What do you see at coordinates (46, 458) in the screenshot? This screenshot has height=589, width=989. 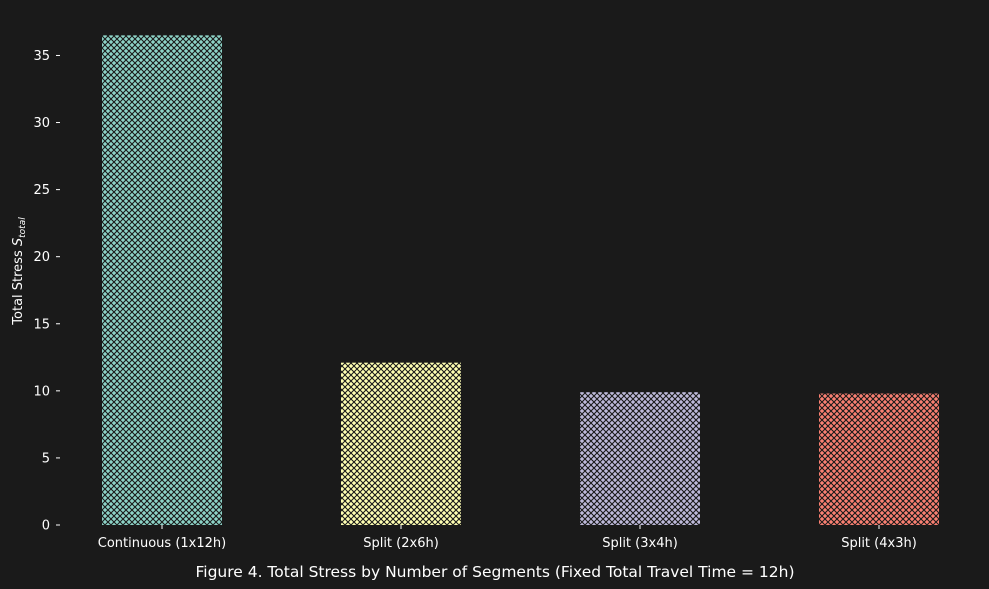 I see `y-tick-label: 5` at bounding box center [46, 458].